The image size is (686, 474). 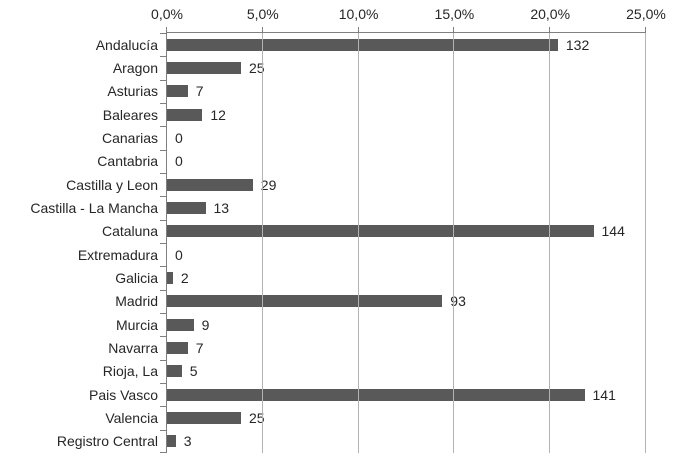 I want to click on value-label: 3, so click(x=187, y=441).